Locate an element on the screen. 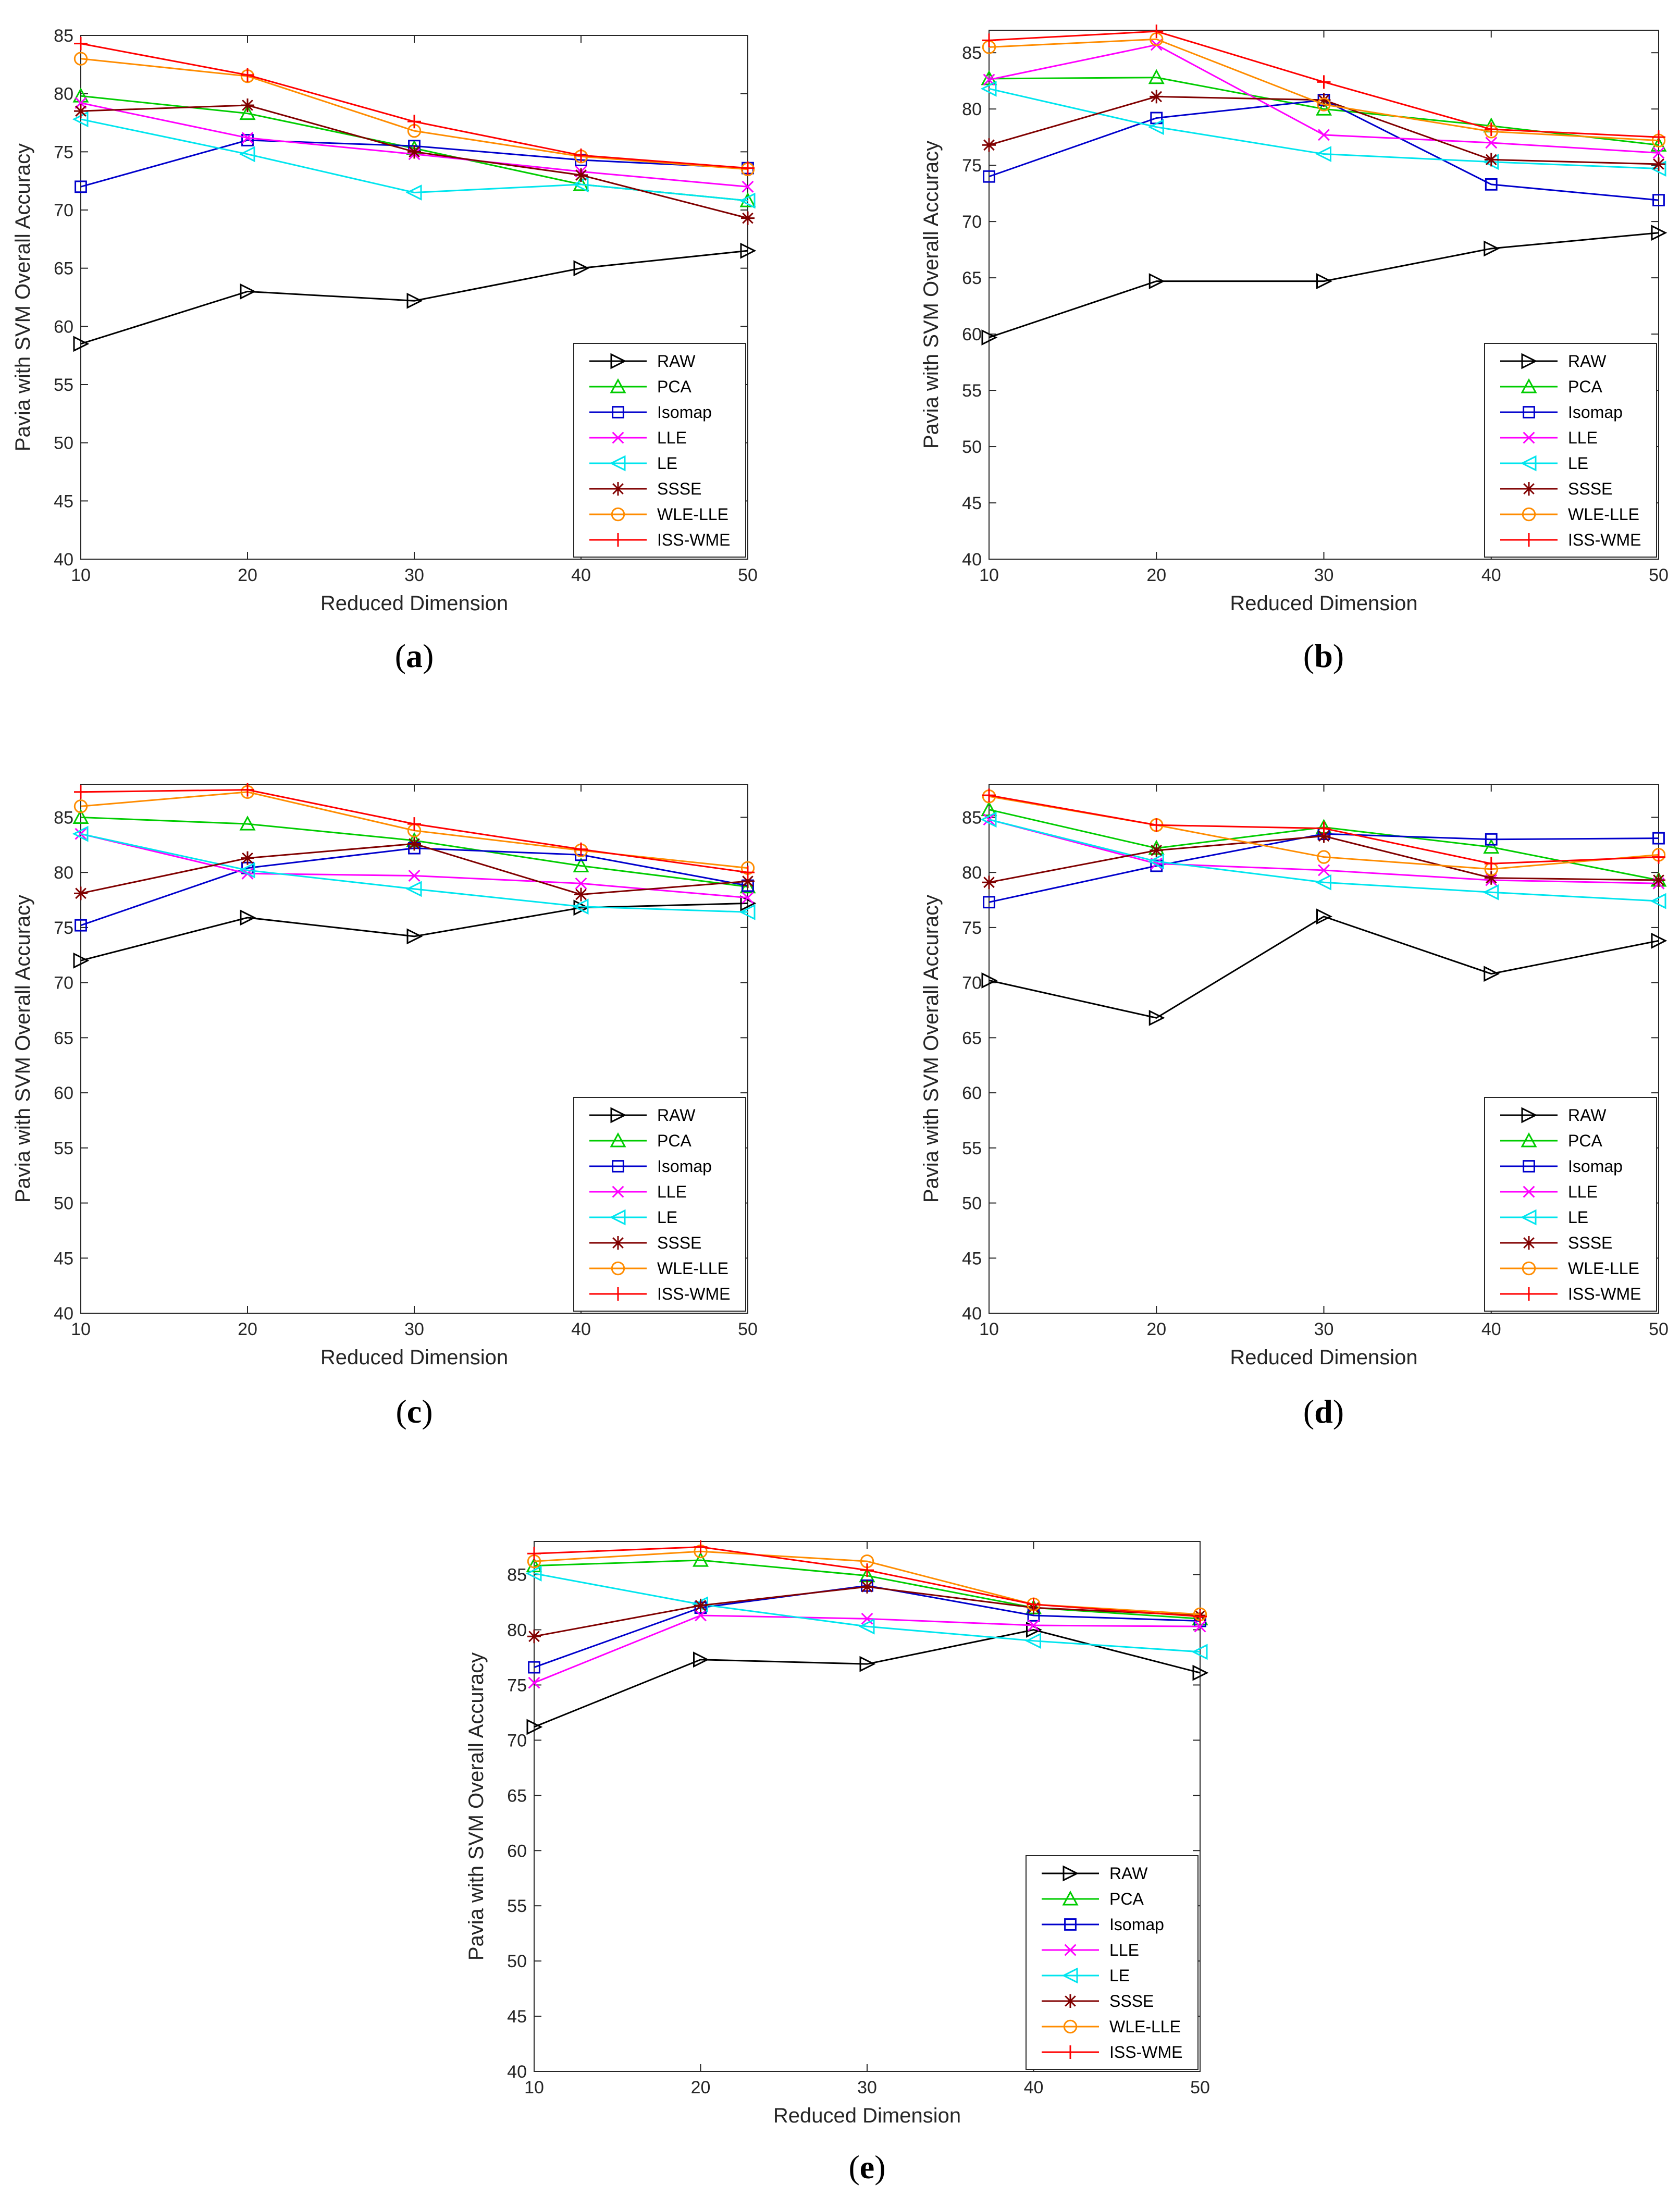  legend-box is located at coordinates (1112, 1962).